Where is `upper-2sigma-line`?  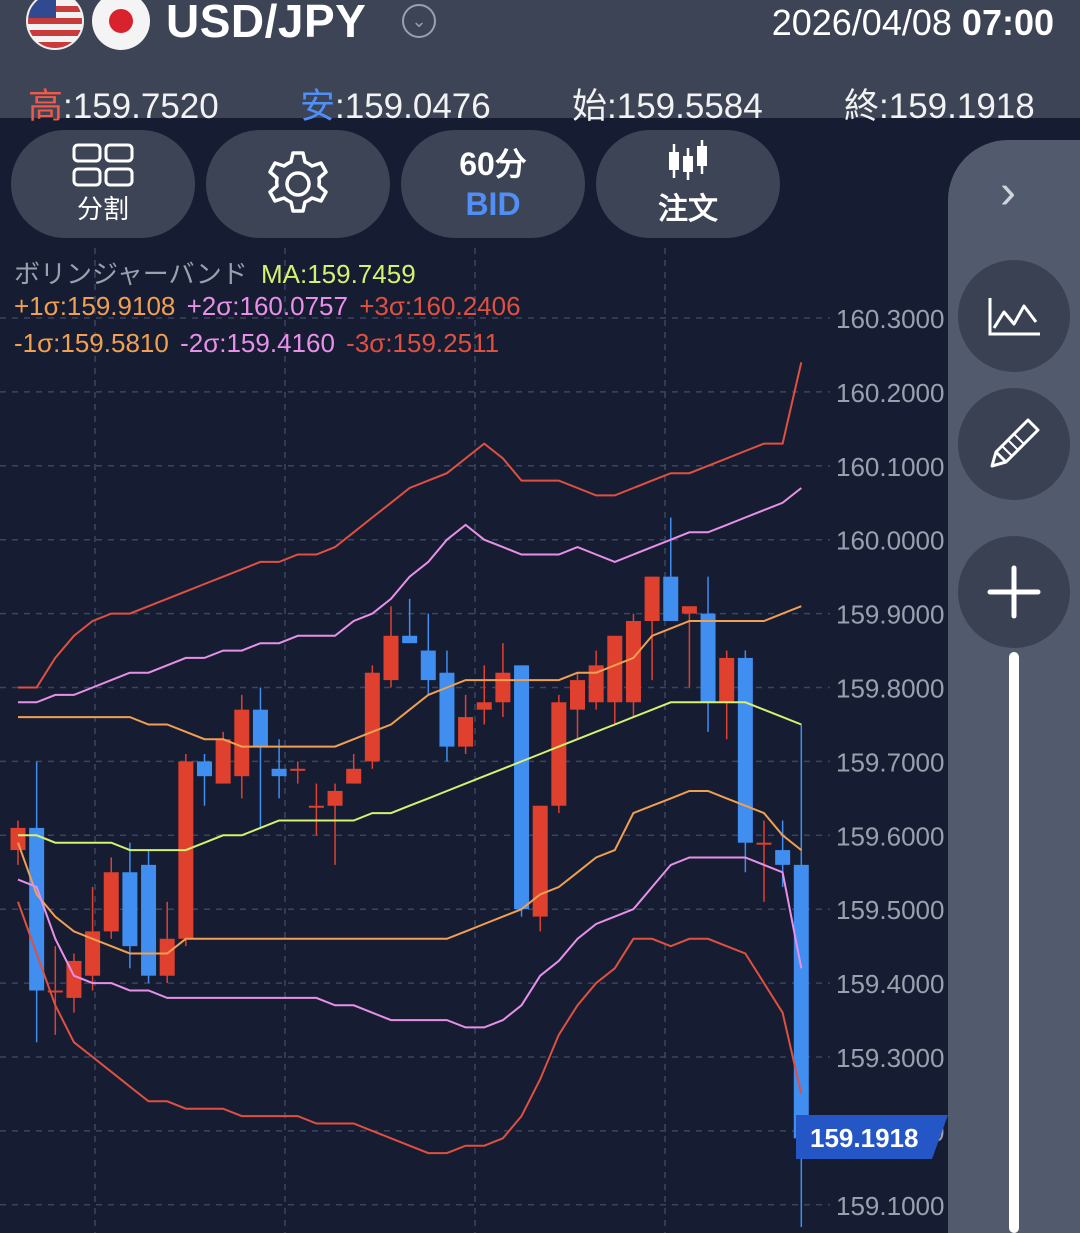
upper-2sigma-line is located at coordinates (410, 595).